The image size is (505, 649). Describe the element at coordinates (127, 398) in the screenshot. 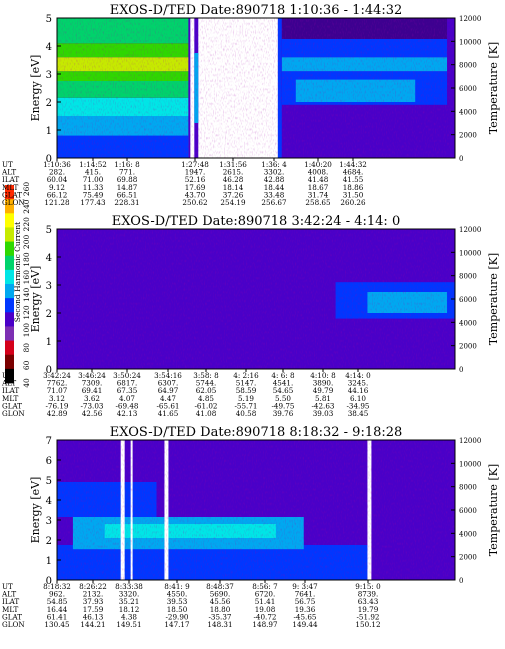

I see `table-cell: 4.07` at that location.